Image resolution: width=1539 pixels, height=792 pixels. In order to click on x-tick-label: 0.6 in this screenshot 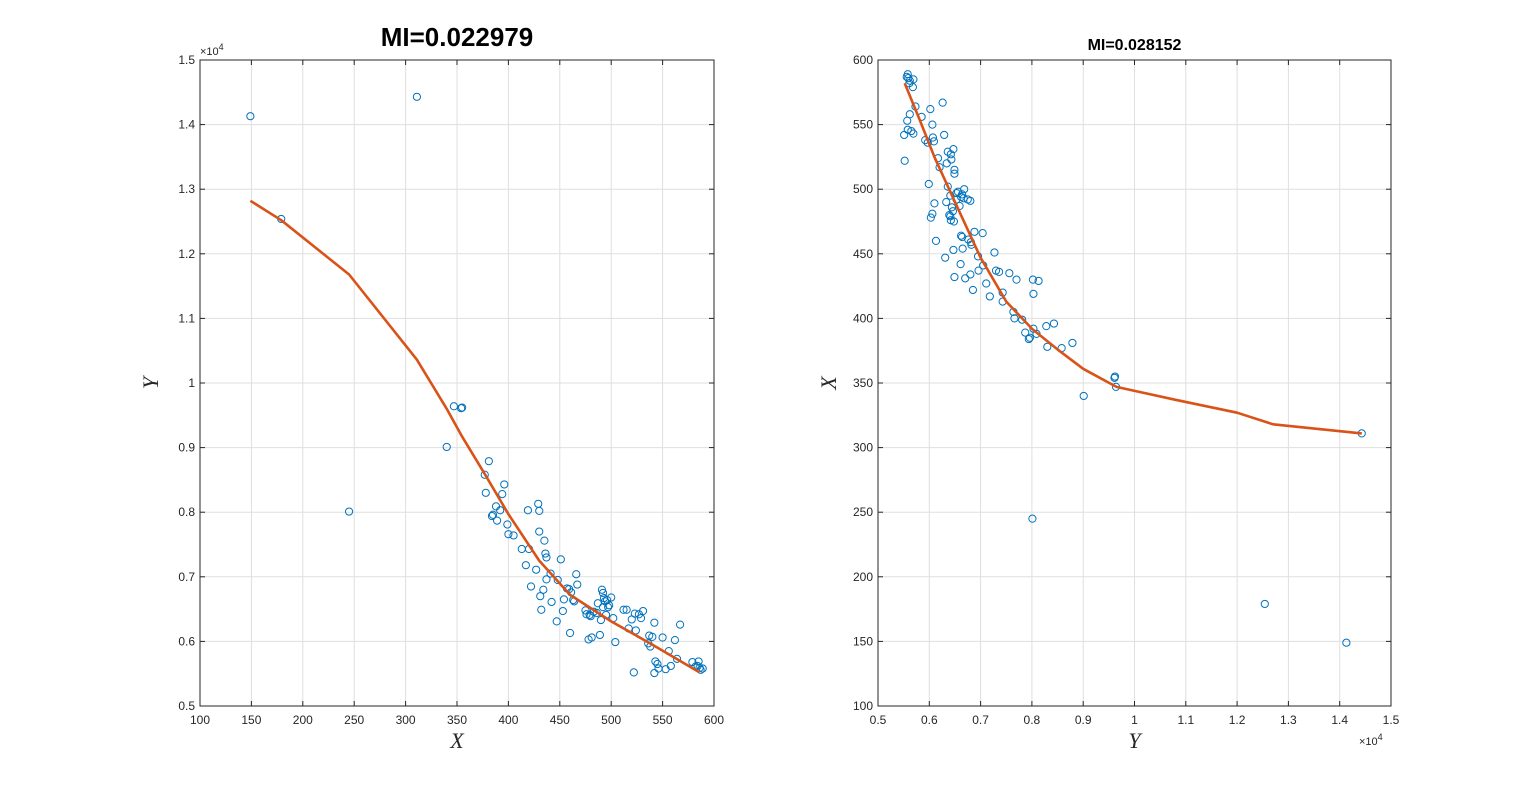, I will do `click(929, 720)`.